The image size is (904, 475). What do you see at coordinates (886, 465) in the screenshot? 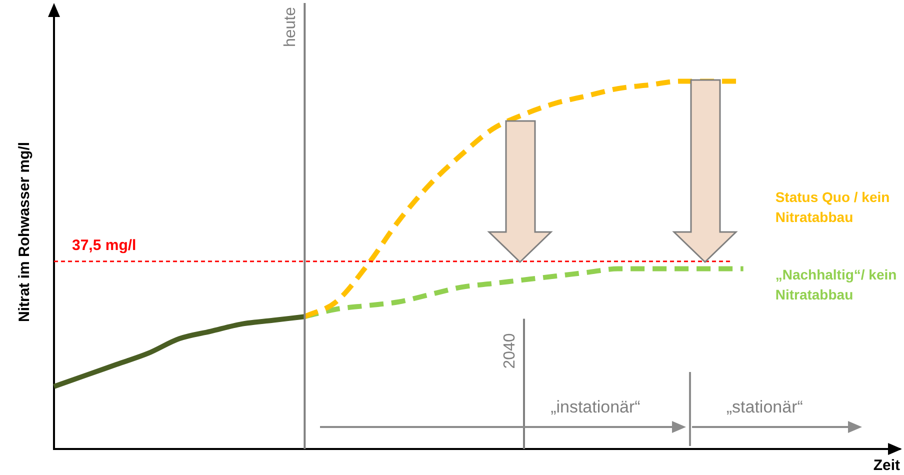
I see `x-axis-title: Zeit` at bounding box center [886, 465].